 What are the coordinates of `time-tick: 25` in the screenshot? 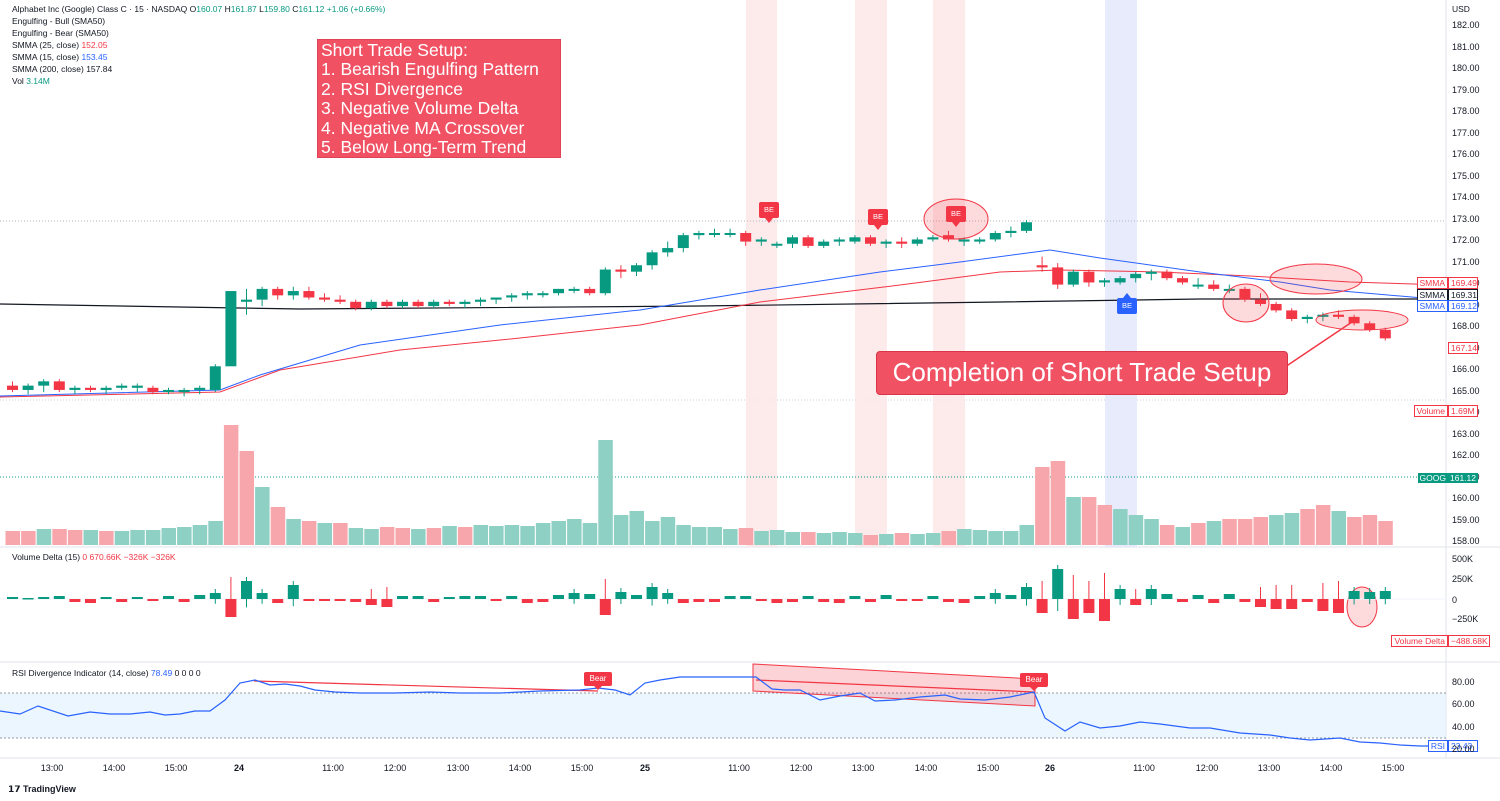 It's located at (645, 768).